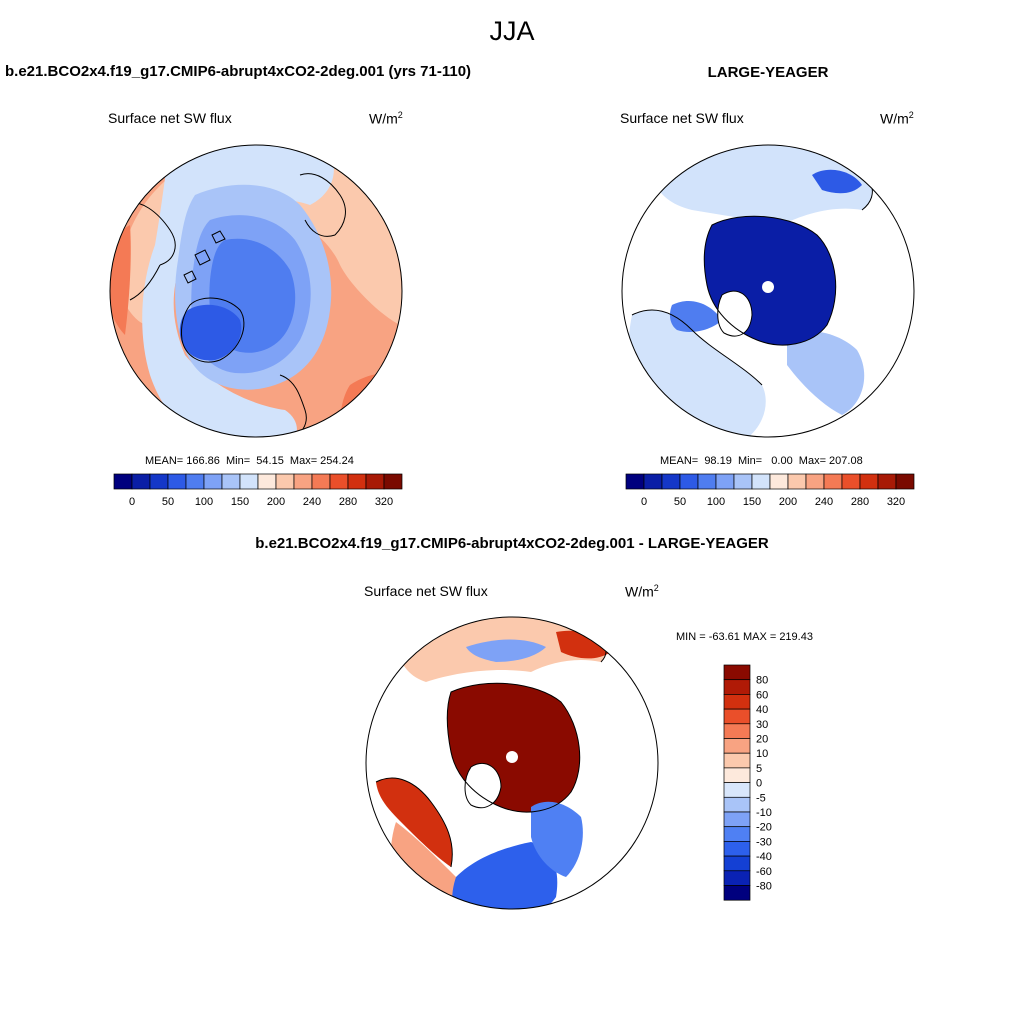  I want to click on colorbar-tick-label: -10, so click(764, 813).